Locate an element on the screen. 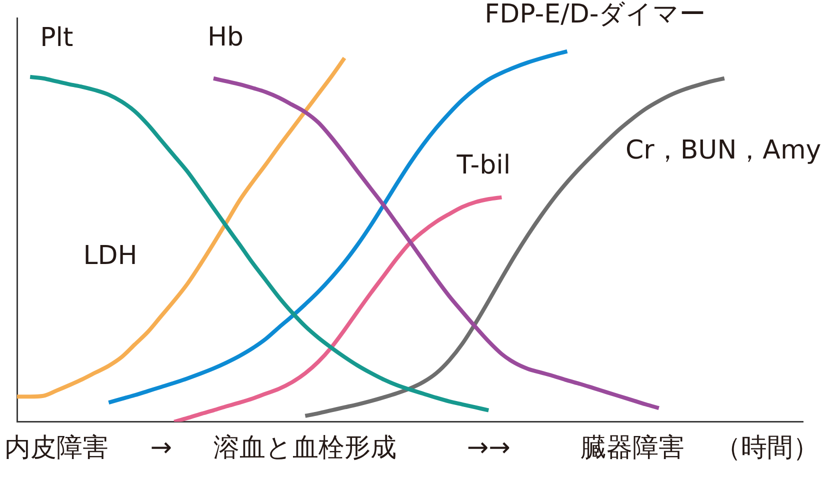 The image size is (831, 479). series-label: LDH is located at coordinates (110, 255).